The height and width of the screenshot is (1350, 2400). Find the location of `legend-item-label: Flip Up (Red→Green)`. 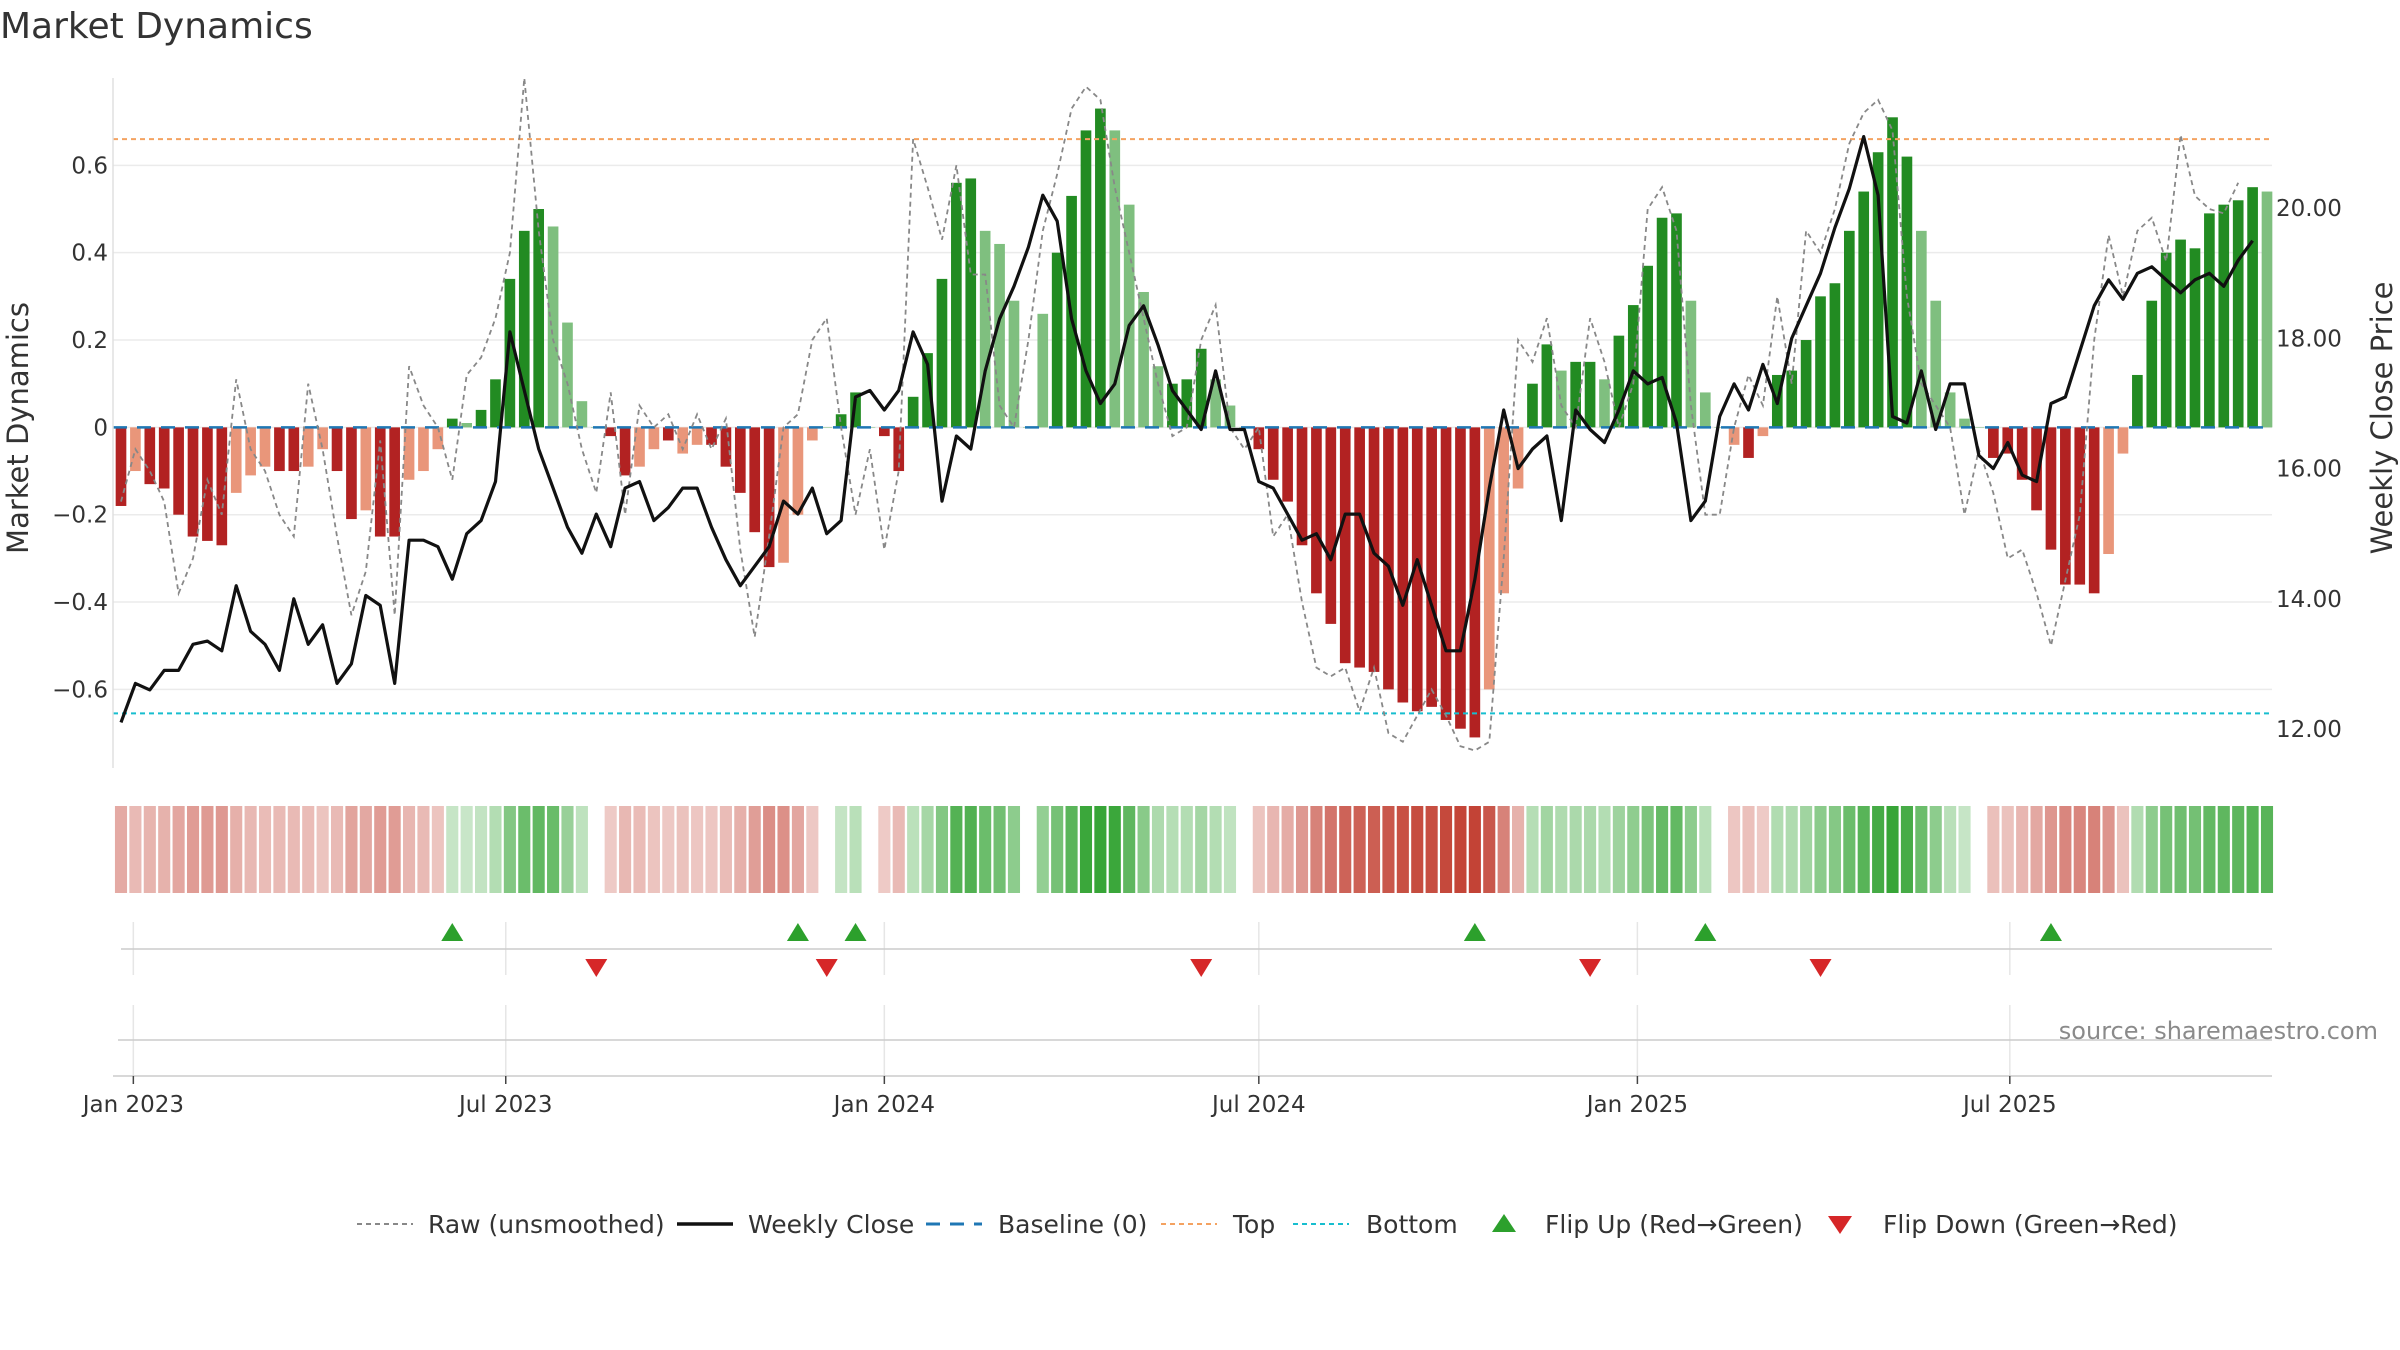

legend-item-label: Flip Up (Red→Green) is located at coordinates (1674, 1224).